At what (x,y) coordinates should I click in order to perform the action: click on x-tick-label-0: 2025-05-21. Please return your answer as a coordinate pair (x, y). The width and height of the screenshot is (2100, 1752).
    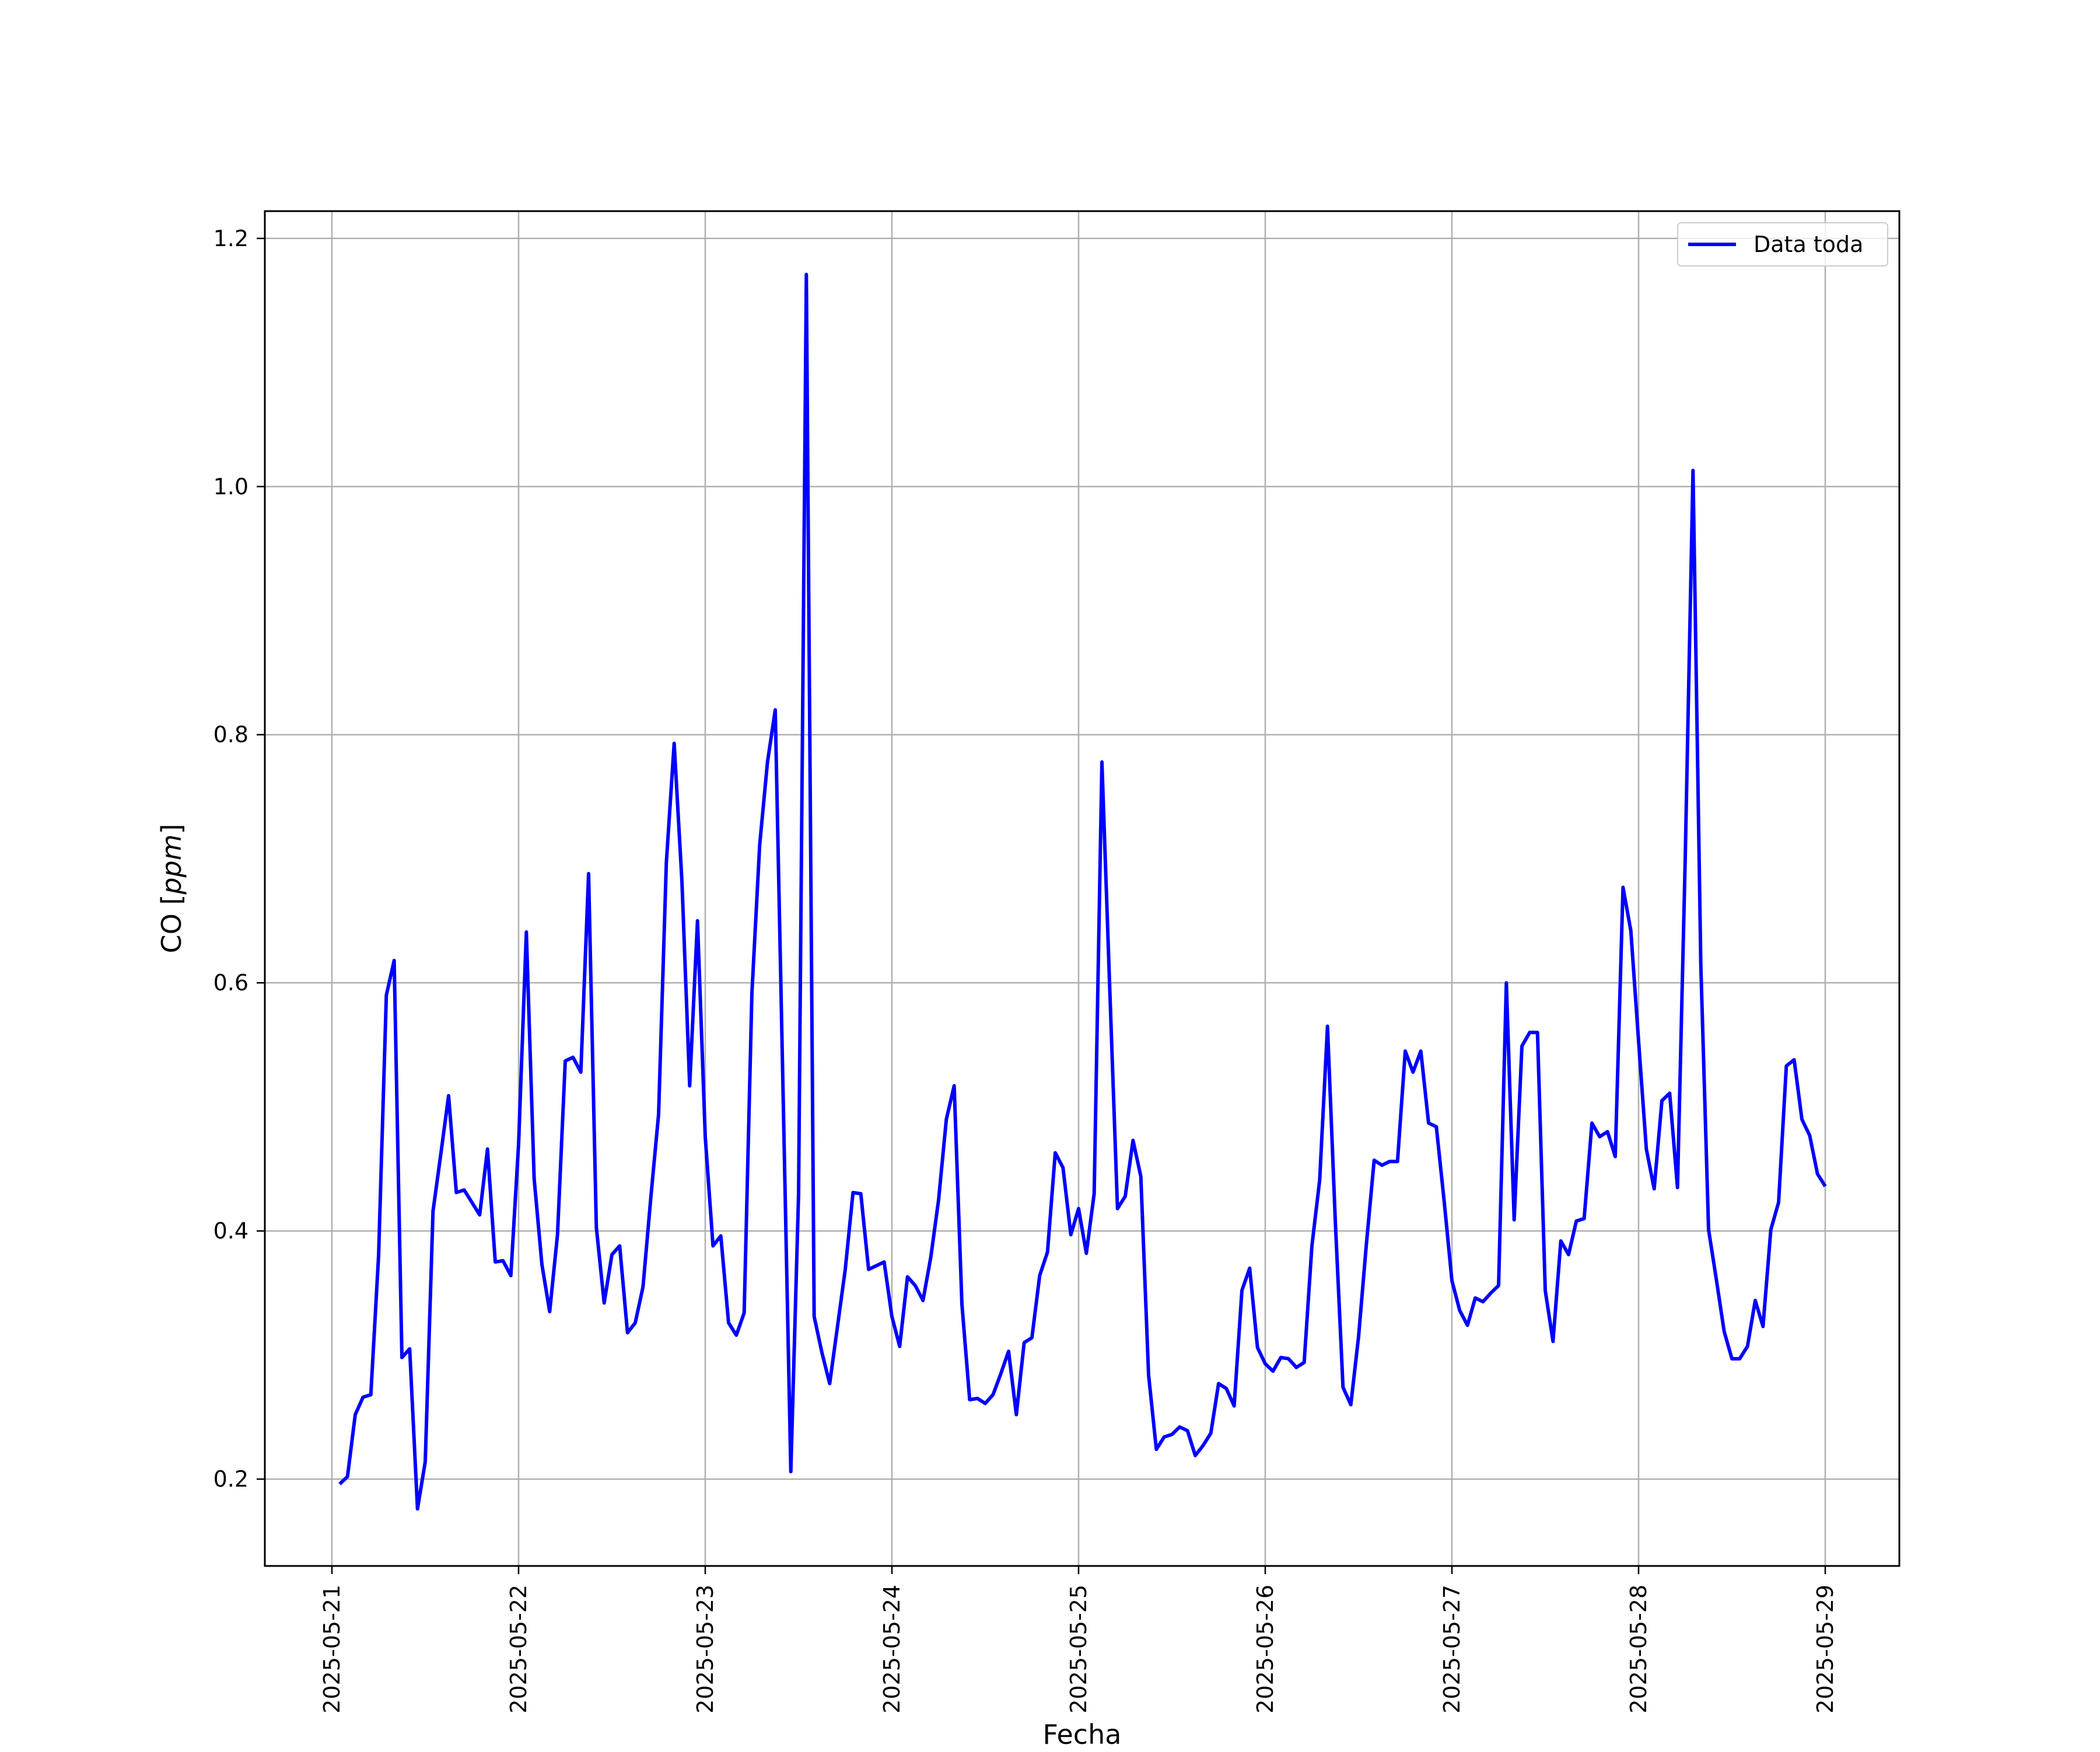
    Looking at the image, I should click on (332, 1649).